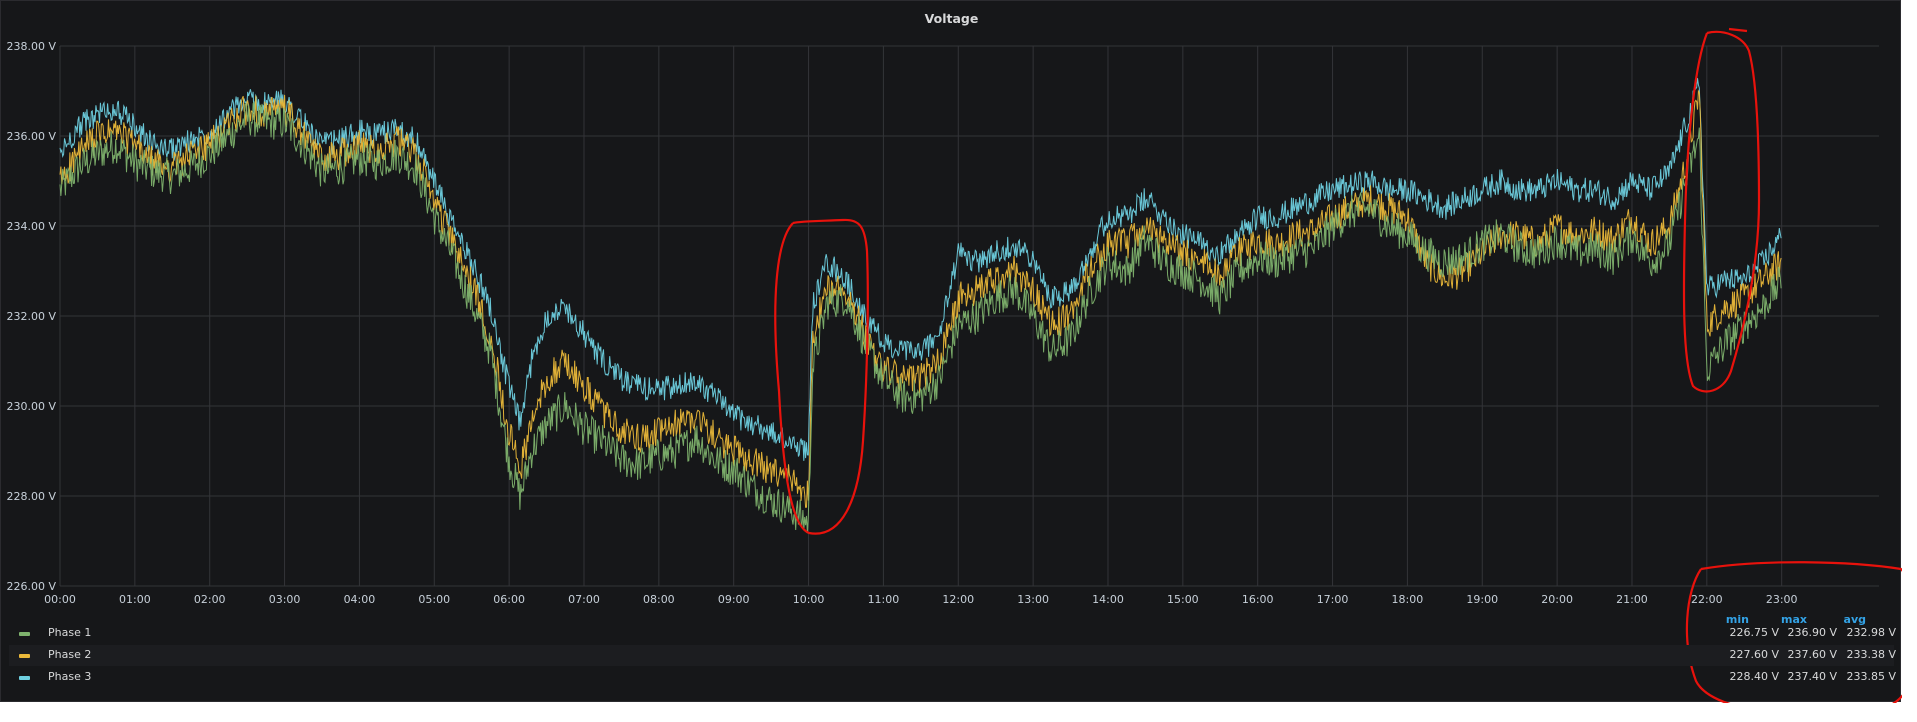  Describe the element at coordinates (1754, 654) in the screenshot. I see `legend-min-phase-2: 227.60 V` at that location.